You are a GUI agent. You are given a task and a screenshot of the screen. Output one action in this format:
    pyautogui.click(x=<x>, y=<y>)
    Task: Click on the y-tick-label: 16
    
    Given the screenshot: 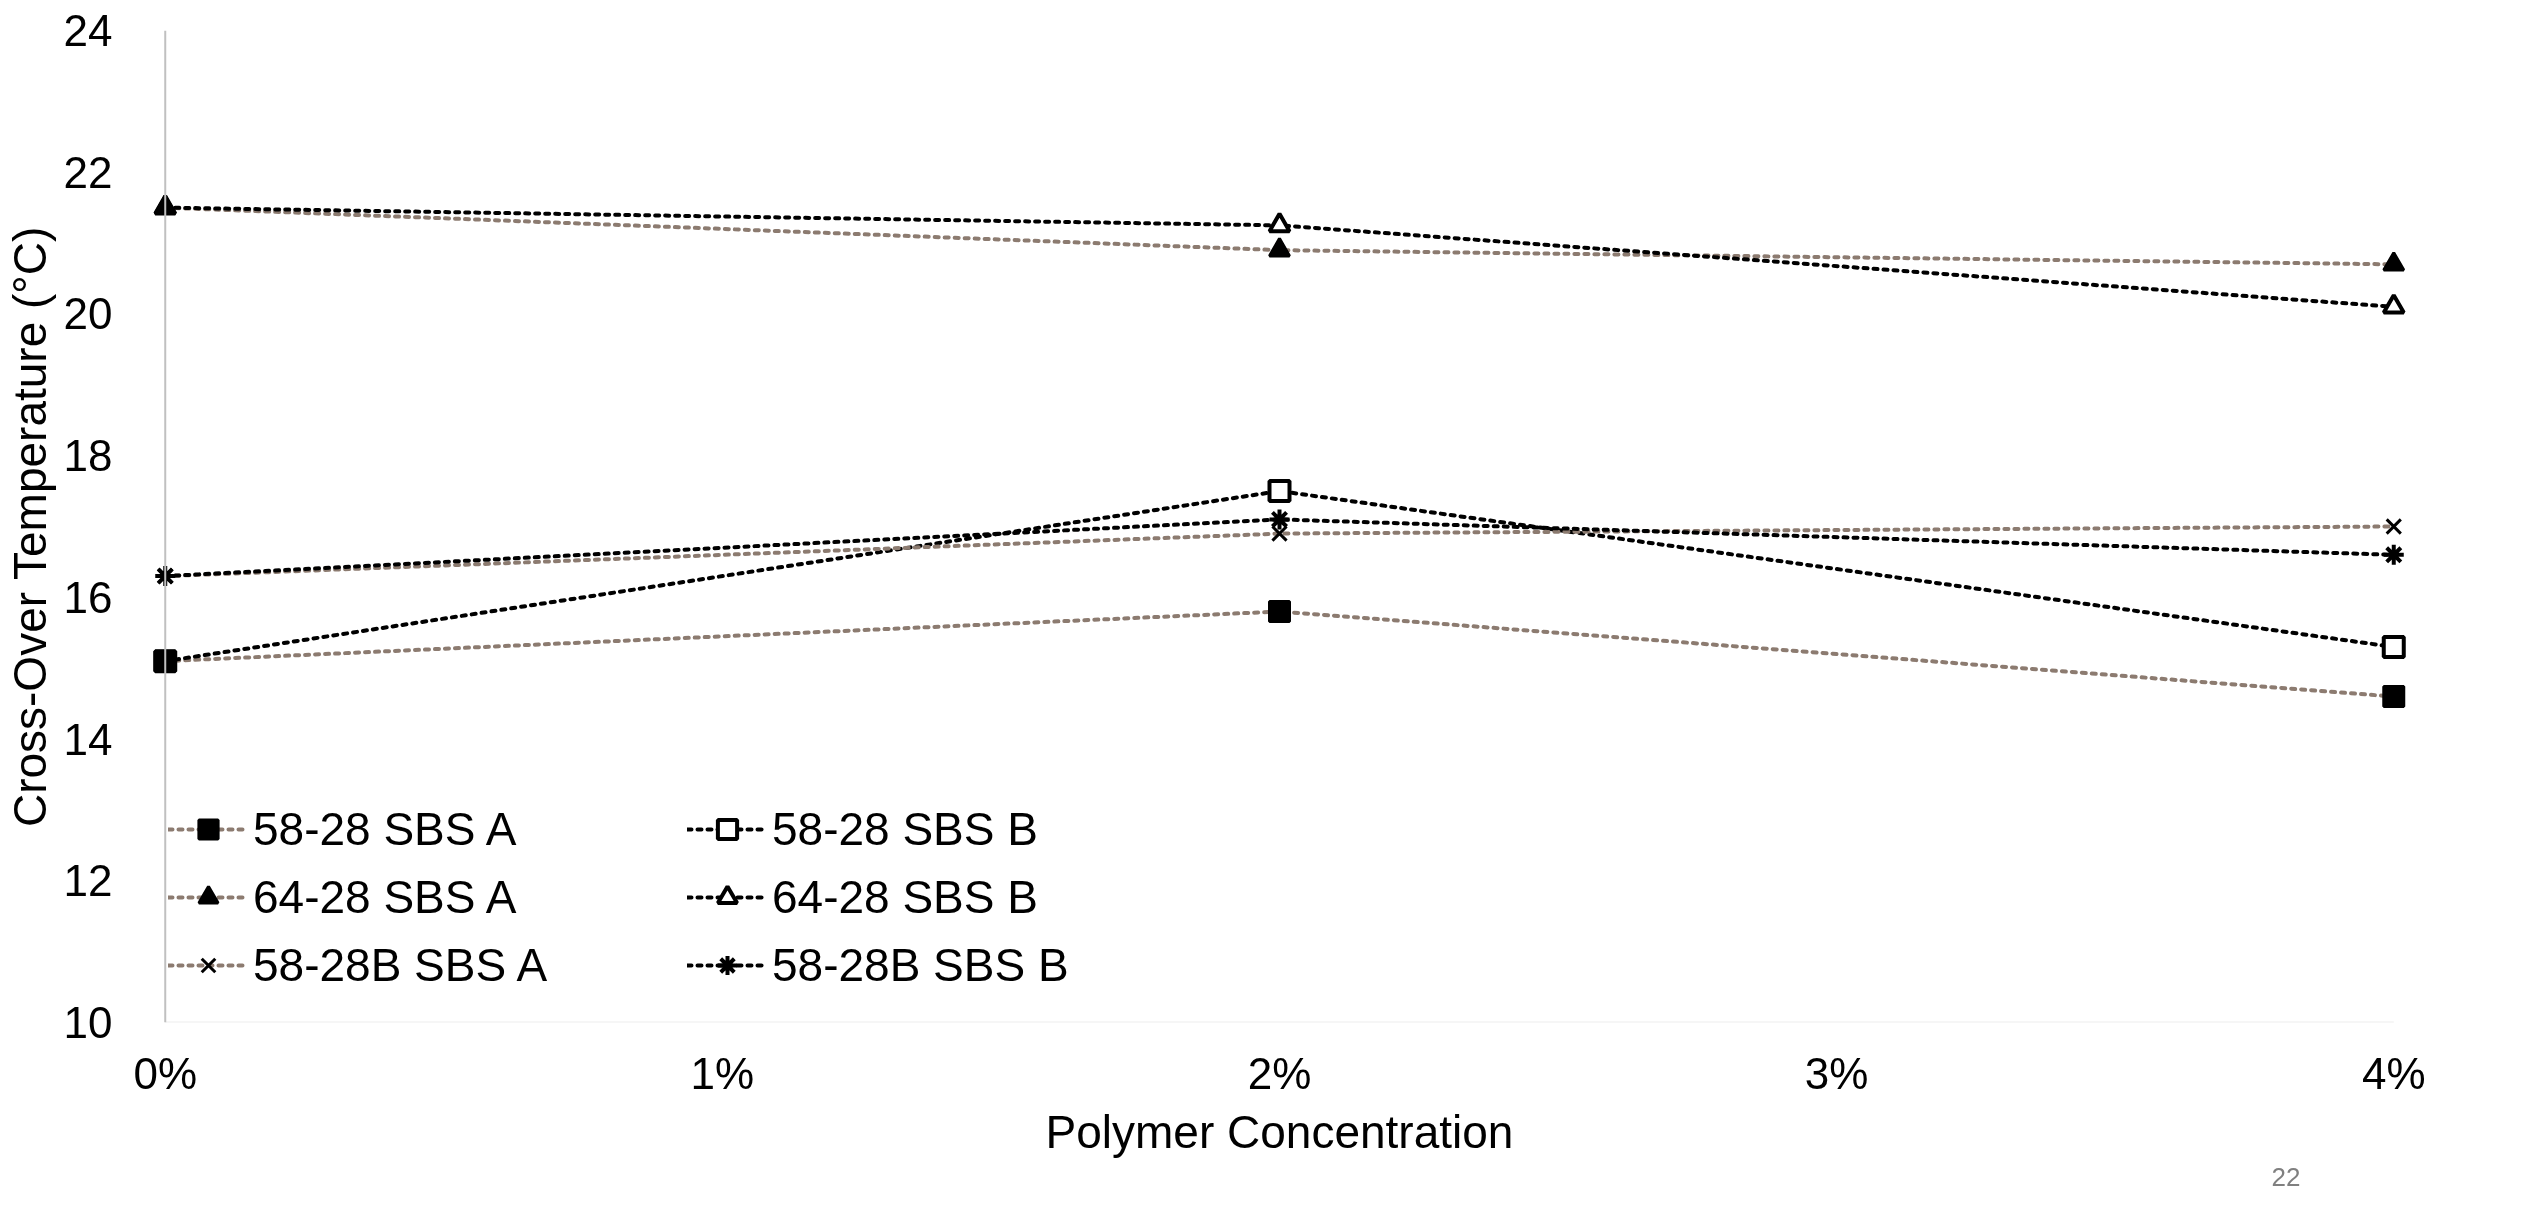 What is the action you would take?
    pyautogui.click(x=88, y=597)
    